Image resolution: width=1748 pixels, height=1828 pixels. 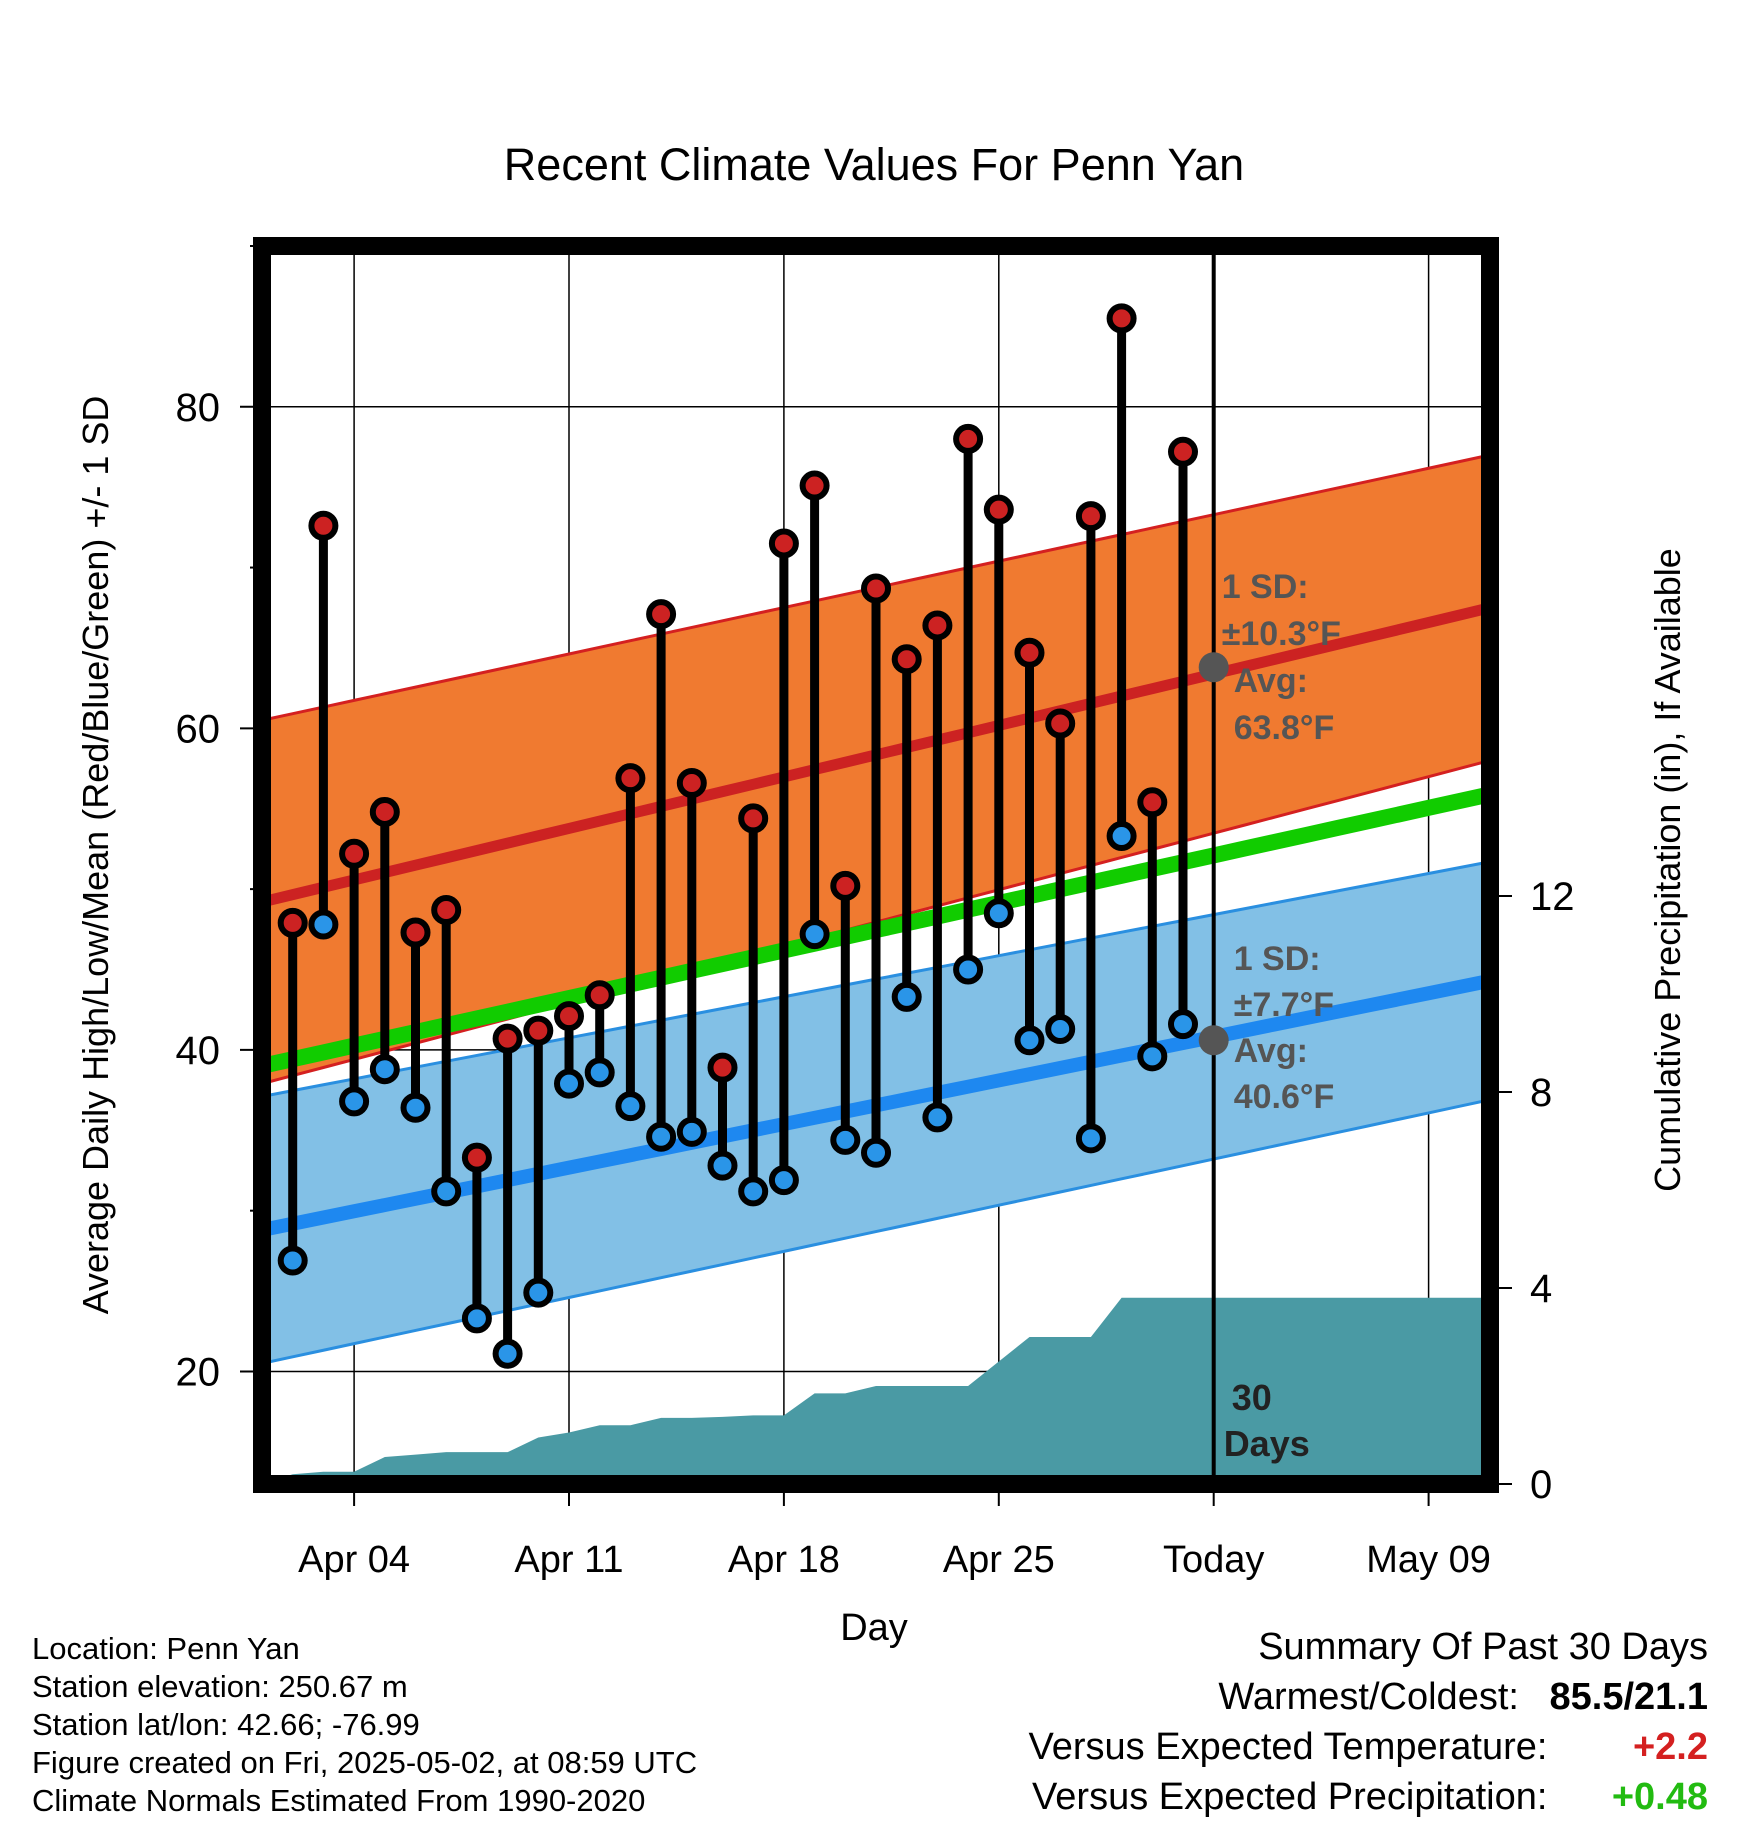 What do you see at coordinates (1284, 1005) in the screenshot?
I see `low-sd-value: ±7.7°F` at bounding box center [1284, 1005].